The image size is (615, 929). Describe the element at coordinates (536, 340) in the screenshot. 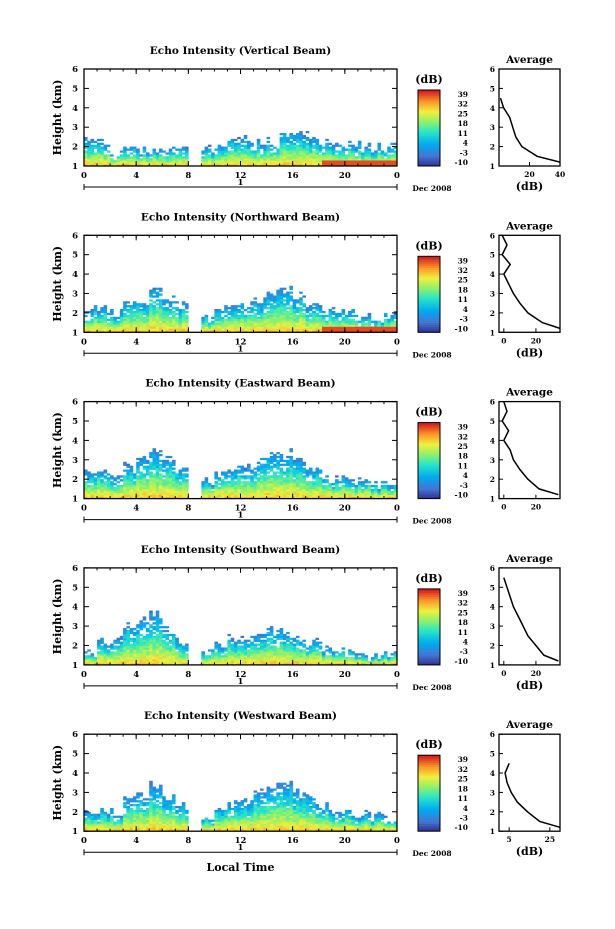

I see `average-x-tick-label: 20` at that location.